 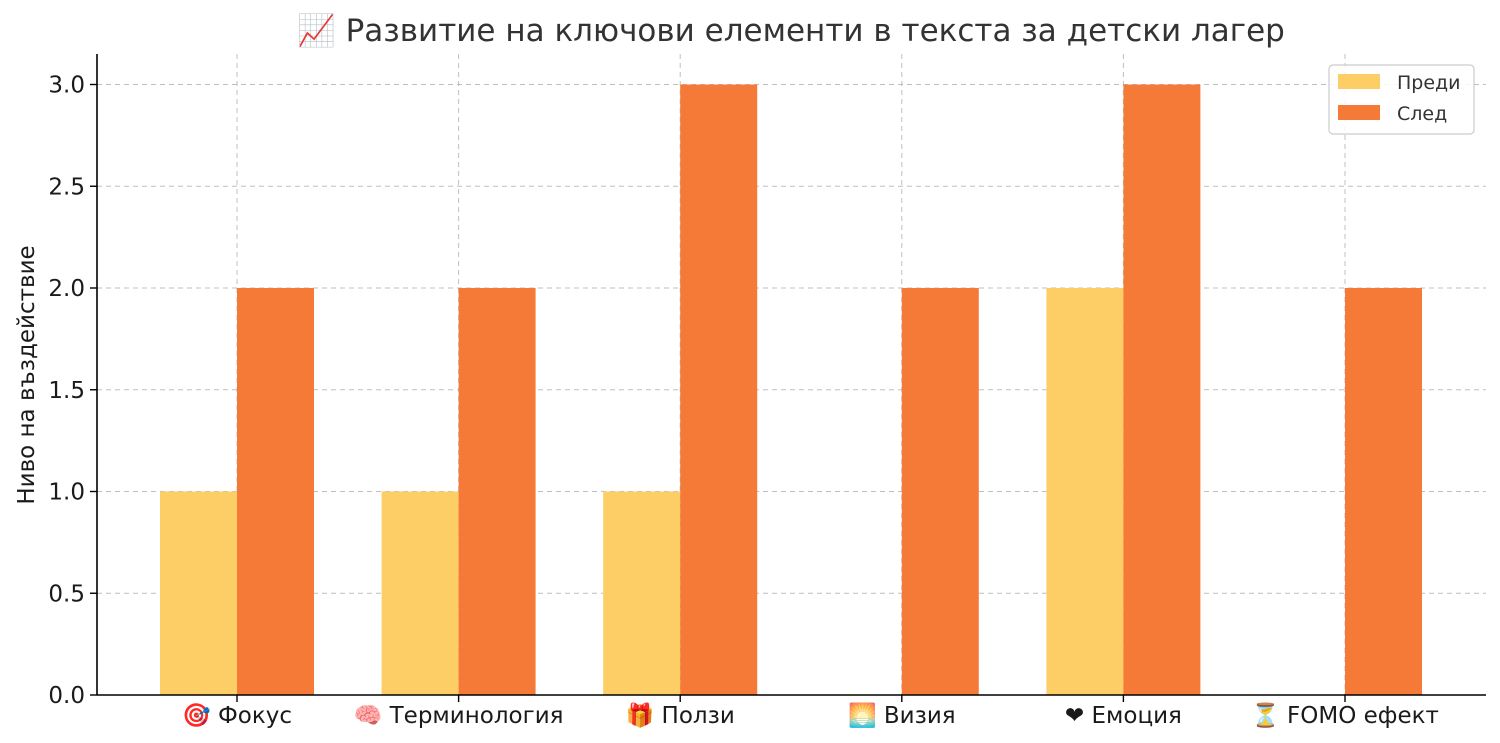 I want to click on y-tick-label: 1.0, so click(x=66, y=493).